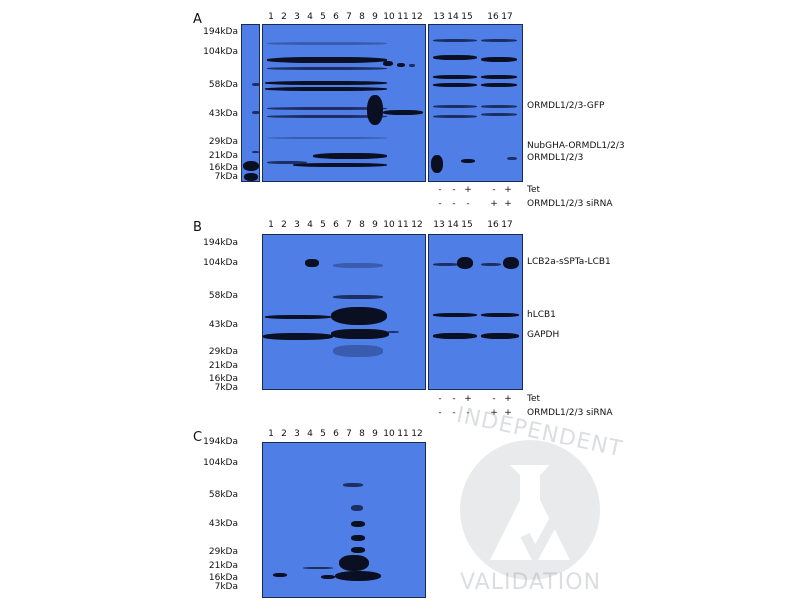 The image size is (810, 610). Describe the element at coordinates (475, 312) in the screenshot. I see `blot-b-right` at that location.